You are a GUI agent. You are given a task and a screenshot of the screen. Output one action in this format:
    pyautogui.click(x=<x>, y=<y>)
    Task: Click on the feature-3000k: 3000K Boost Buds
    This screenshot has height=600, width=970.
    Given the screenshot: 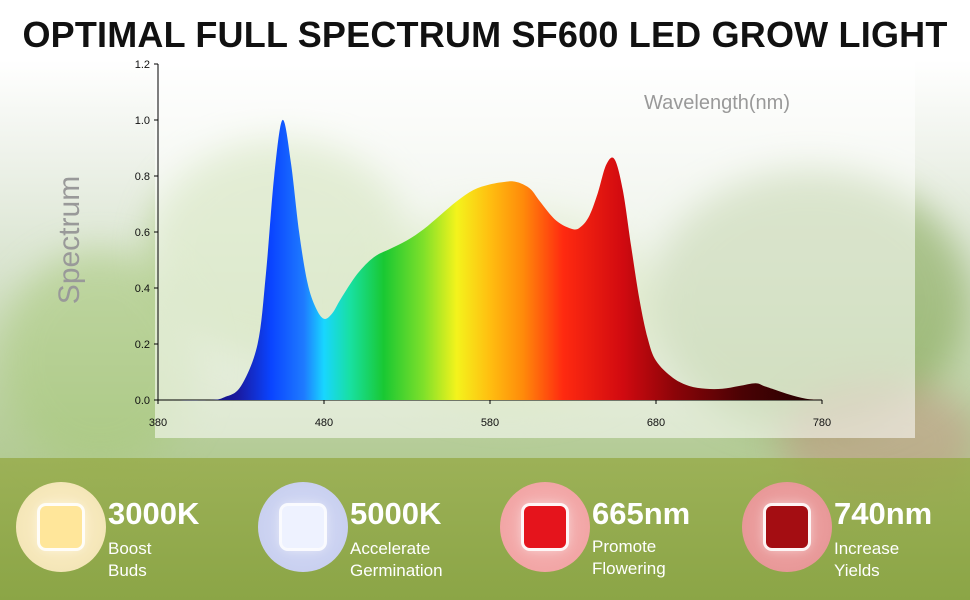 What is the action you would take?
    pyautogui.click(x=131, y=532)
    